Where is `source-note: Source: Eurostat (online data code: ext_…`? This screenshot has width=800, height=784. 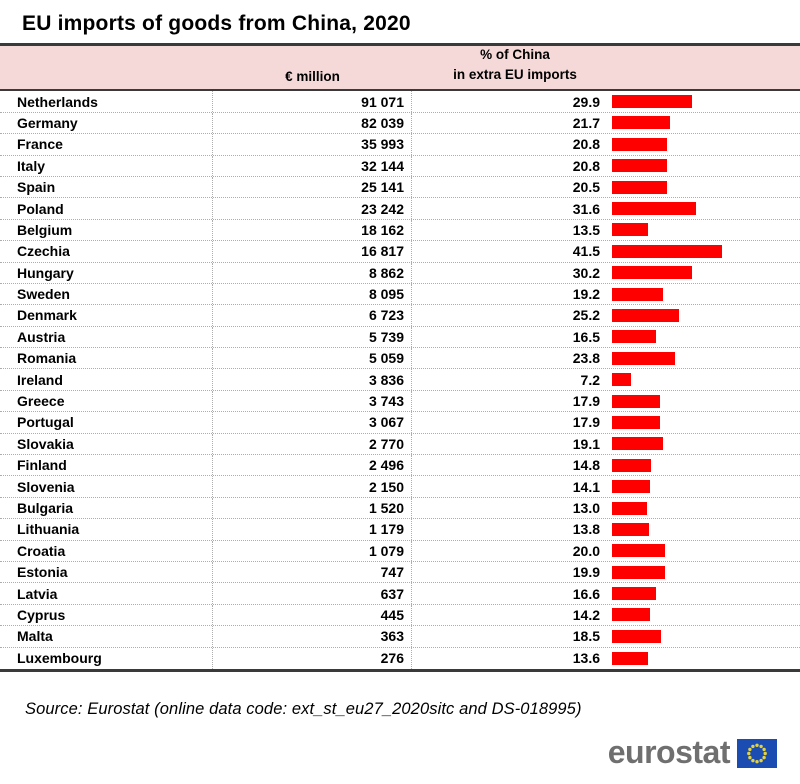
source-note: Source: Eurostat (online data code: ext_… is located at coordinates (303, 708).